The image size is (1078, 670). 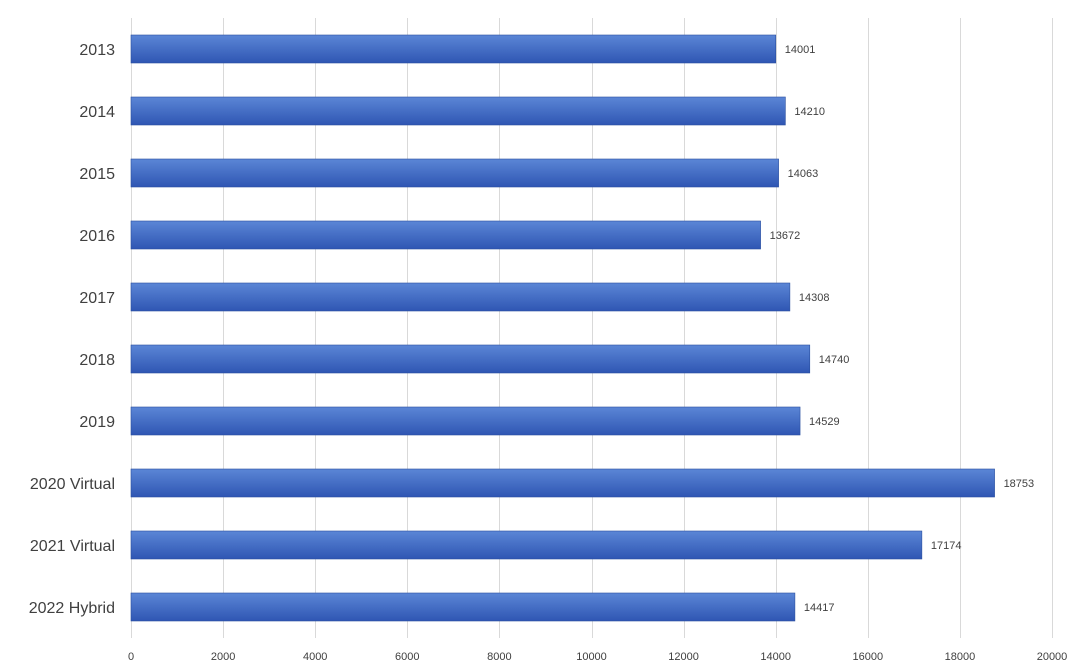 What do you see at coordinates (97, 360) in the screenshot?
I see `category-label: 2018` at bounding box center [97, 360].